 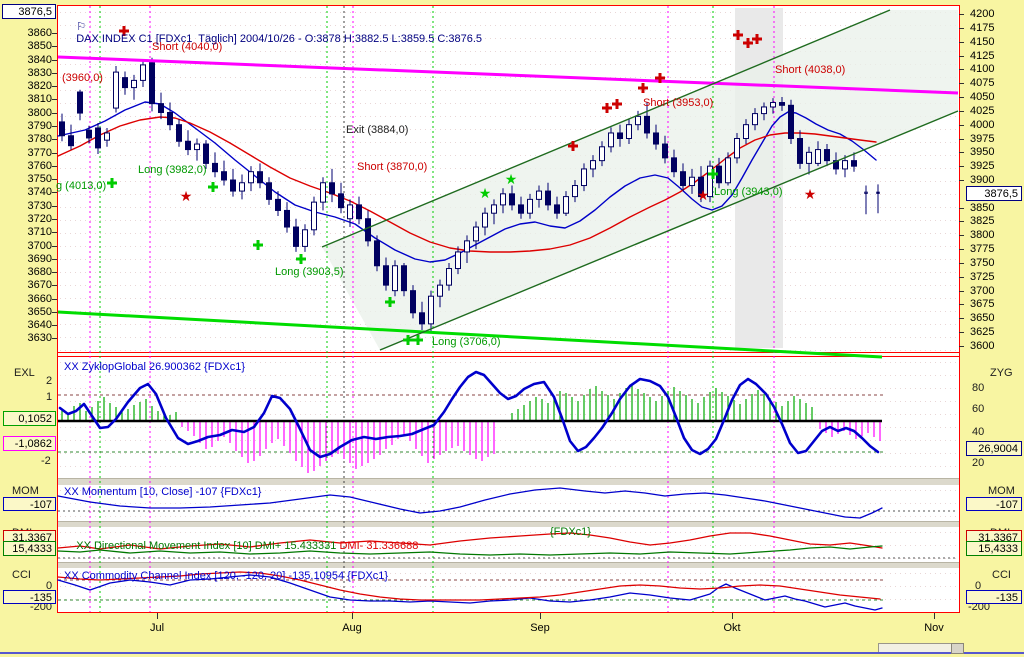 What do you see at coordinates (29, 597) in the screenshot?
I see `value-box: -135` at bounding box center [29, 597].